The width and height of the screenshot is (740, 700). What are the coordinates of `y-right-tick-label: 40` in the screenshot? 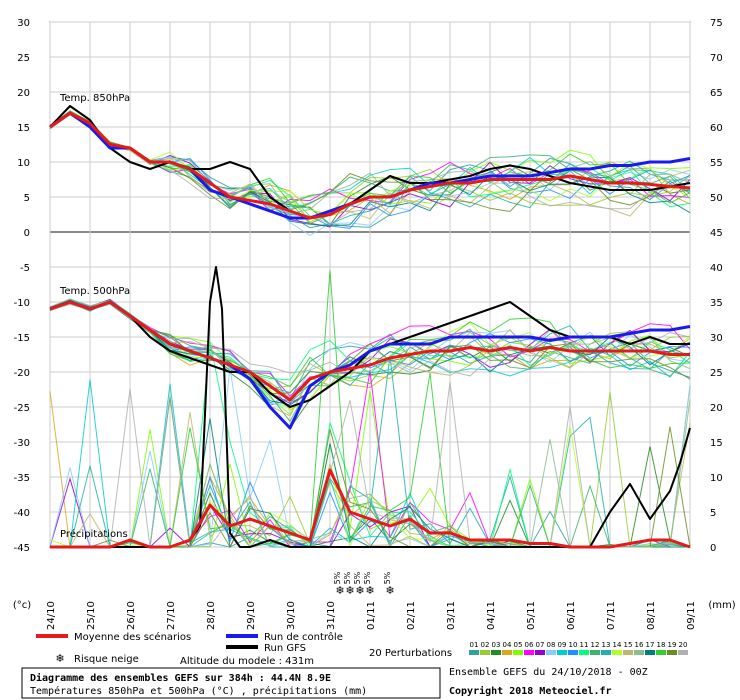 It's located at (716, 268).